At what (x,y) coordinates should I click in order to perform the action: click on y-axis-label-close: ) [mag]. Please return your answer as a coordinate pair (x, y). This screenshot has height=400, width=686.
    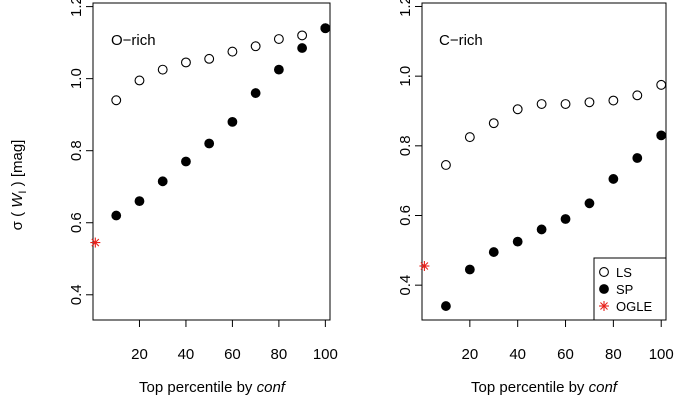
    Looking at the image, I should click on (17, 165).